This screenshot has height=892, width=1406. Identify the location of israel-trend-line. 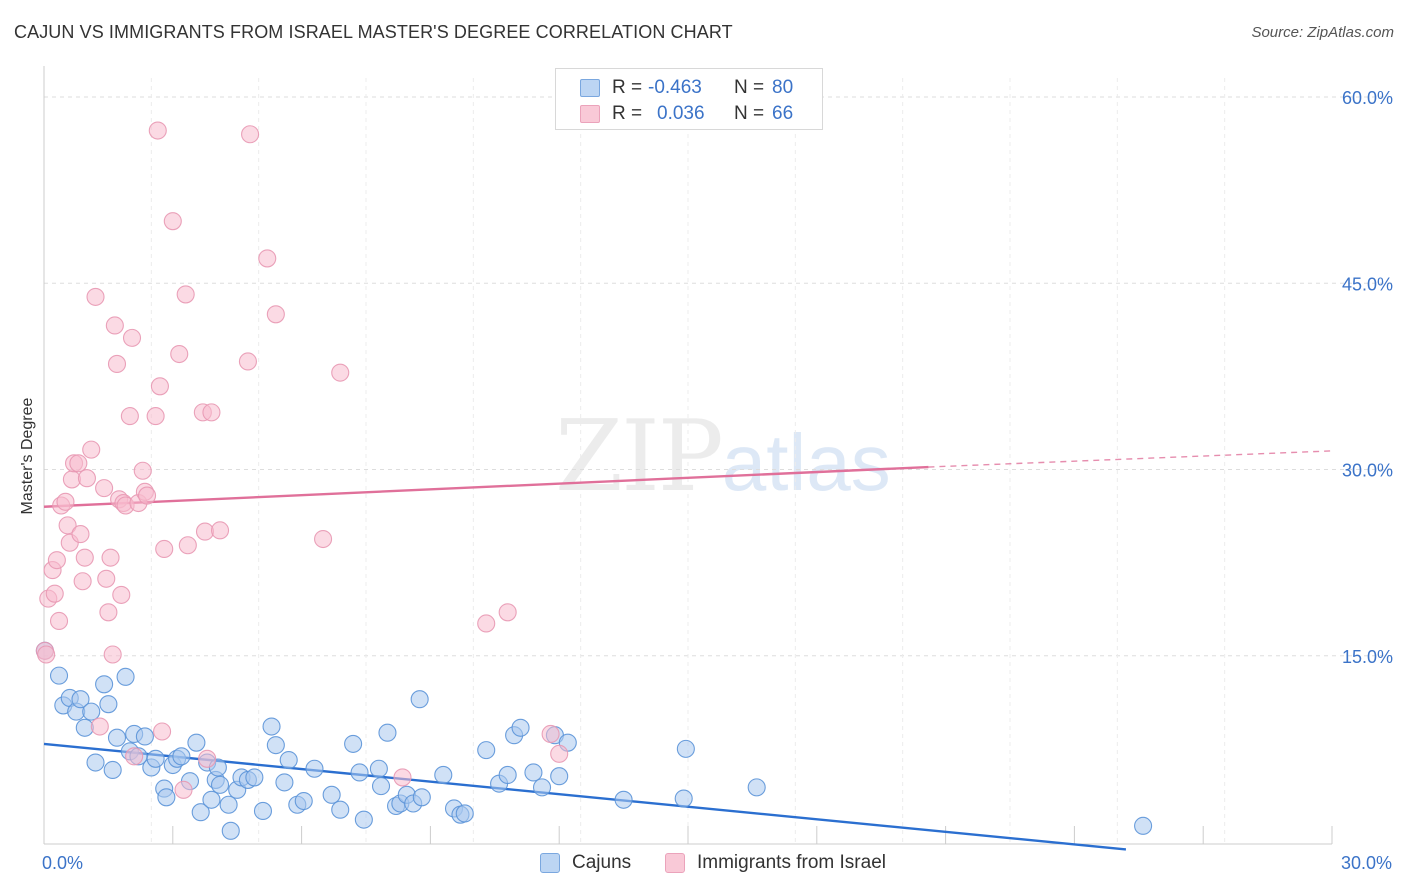
(486, 486).